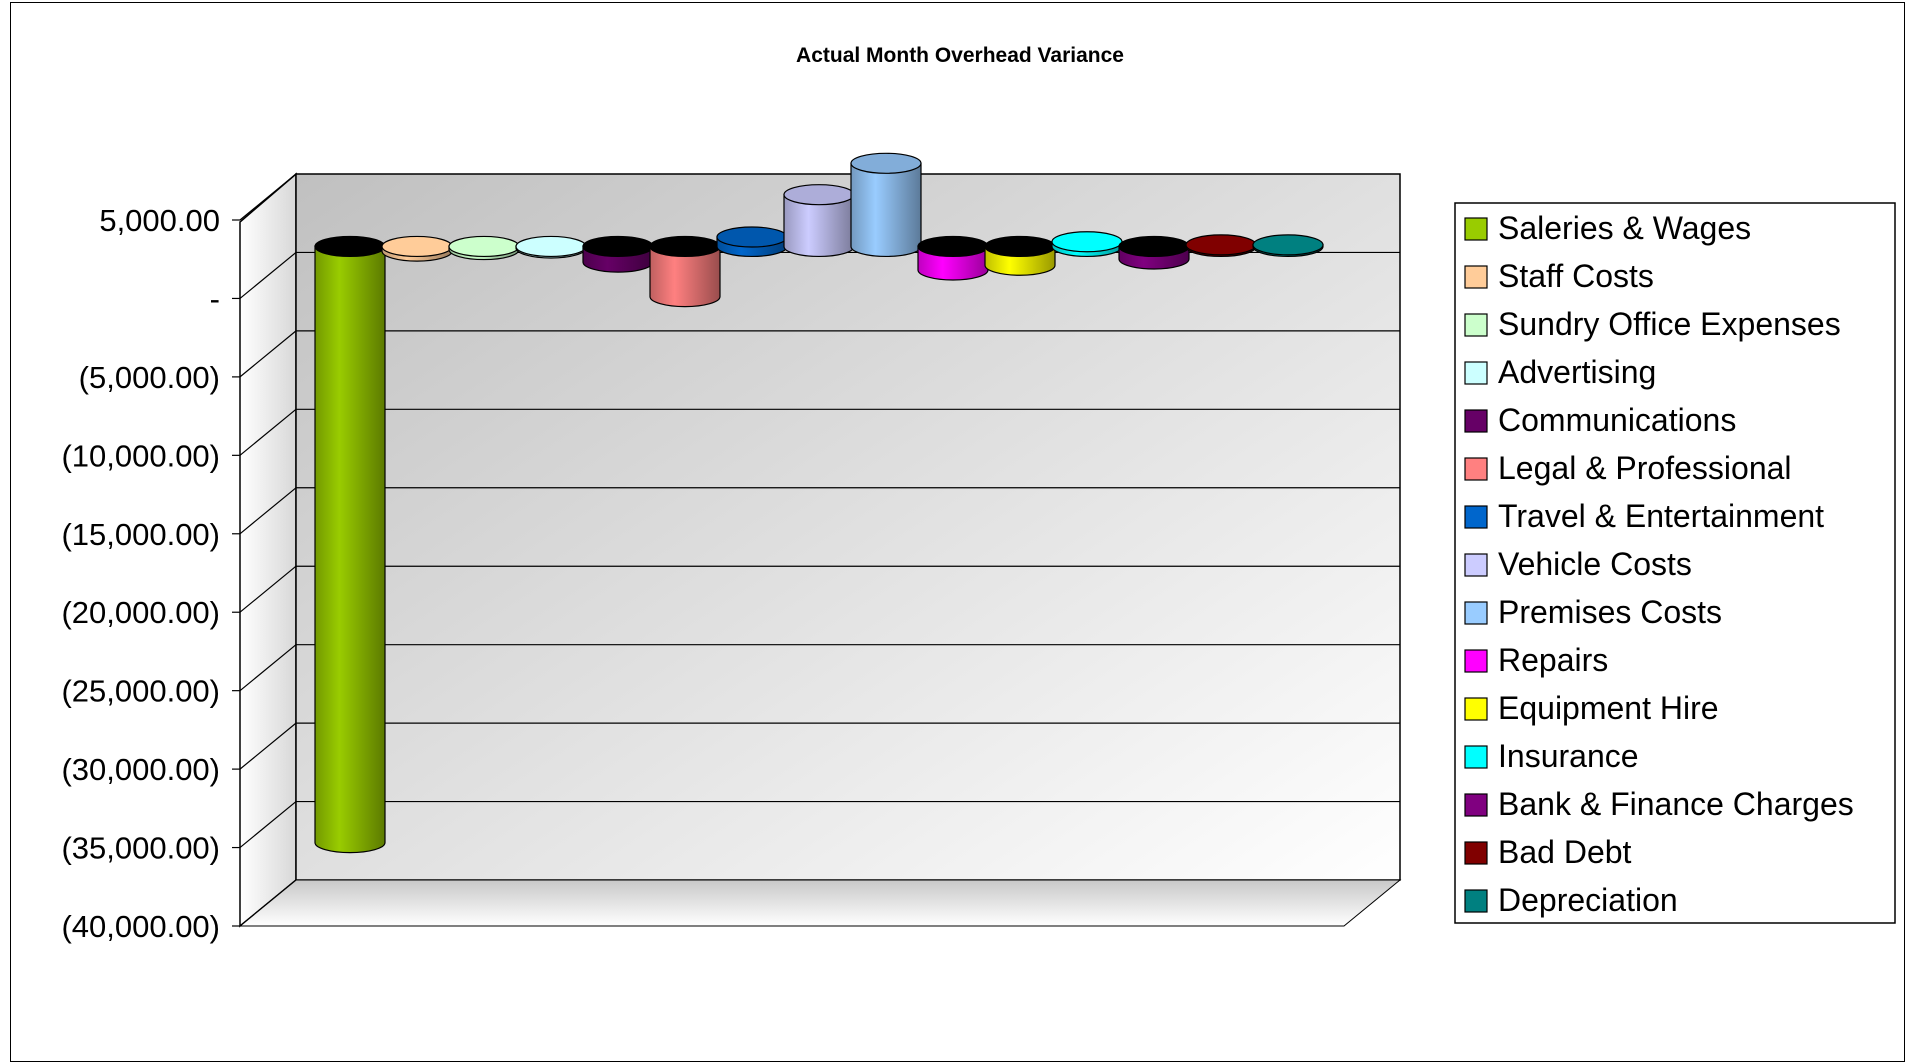 The height and width of the screenshot is (1062, 1910). What do you see at coordinates (1154, 252) in the screenshot?
I see `bar-bank-finance-charges` at bounding box center [1154, 252].